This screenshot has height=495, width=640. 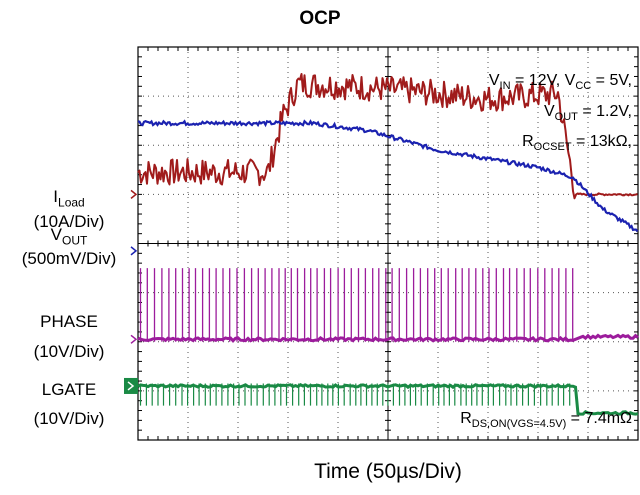 What do you see at coordinates (356, 305) in the screenshot?
I see `phase-switching-pulses` at bounding box center [356, 305].